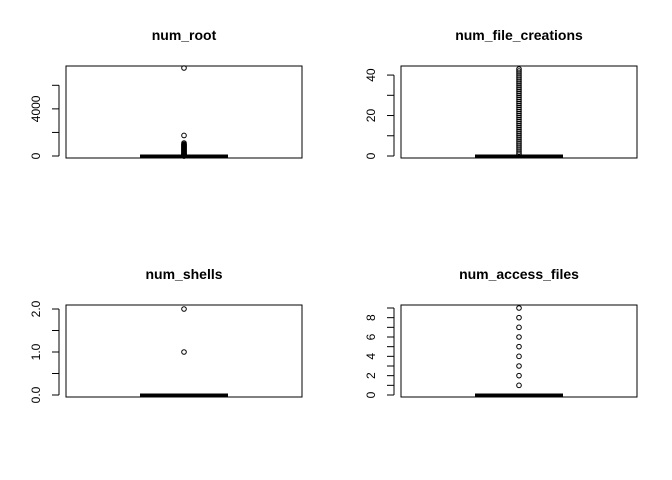  What do you see at coordinates (371, 116) in the screenshot?
I see `y-tick-label: 20` at bounding box center [371, 116].